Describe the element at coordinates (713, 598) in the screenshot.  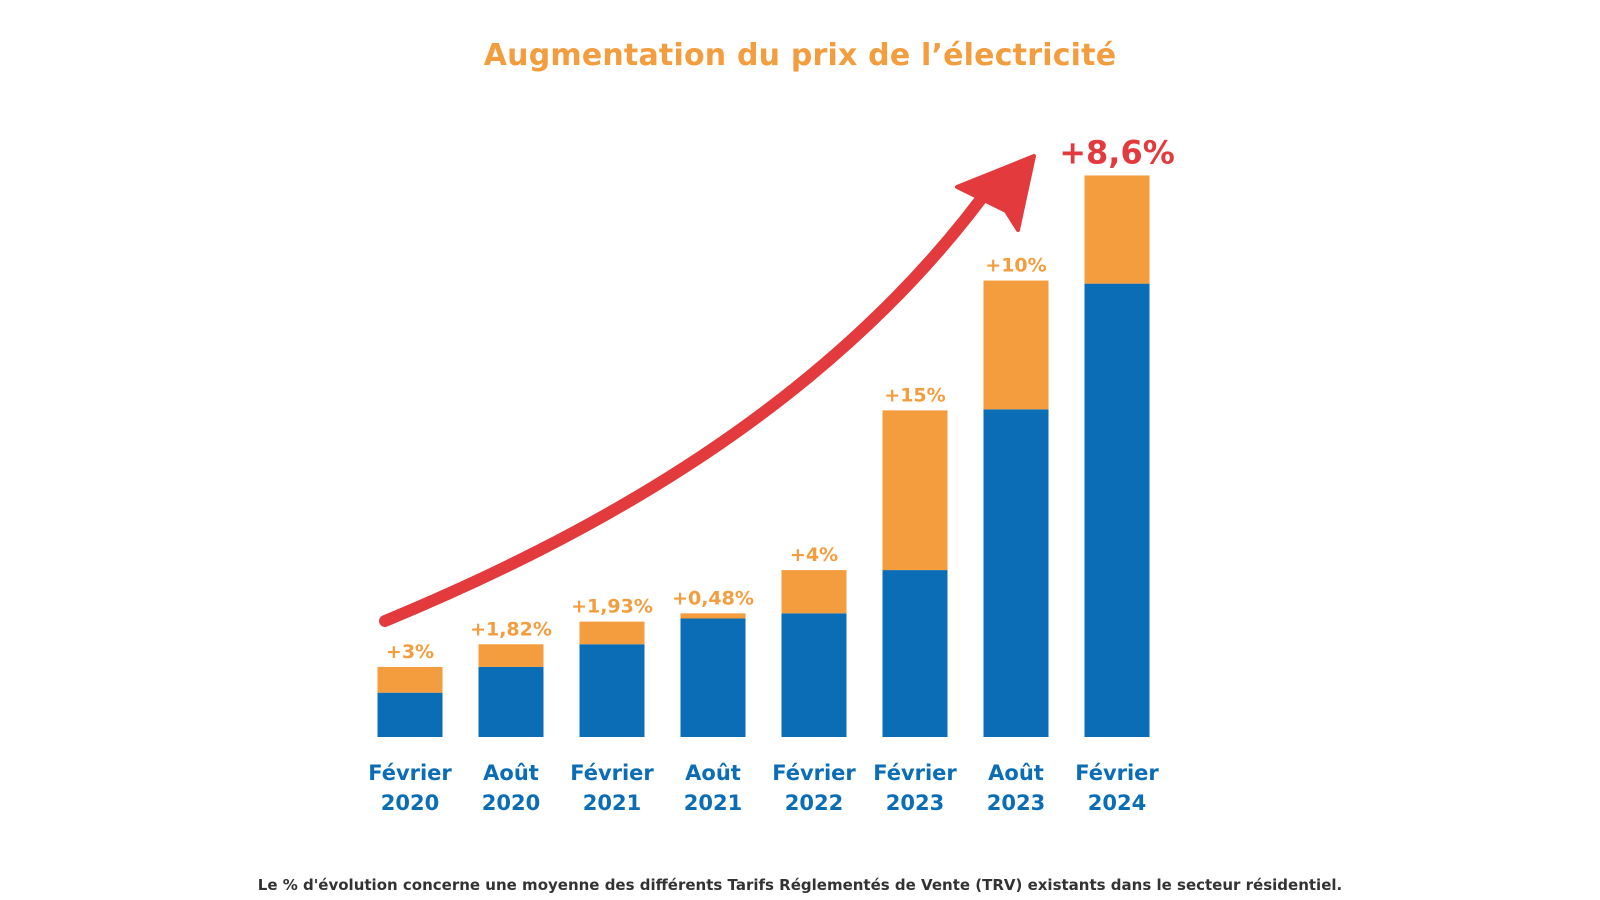
I see `data-label: +0,48%` at that location.